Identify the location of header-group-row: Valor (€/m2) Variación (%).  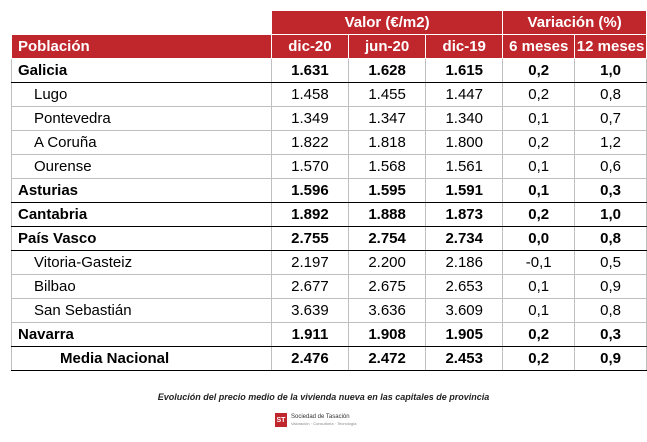
(329, 22).